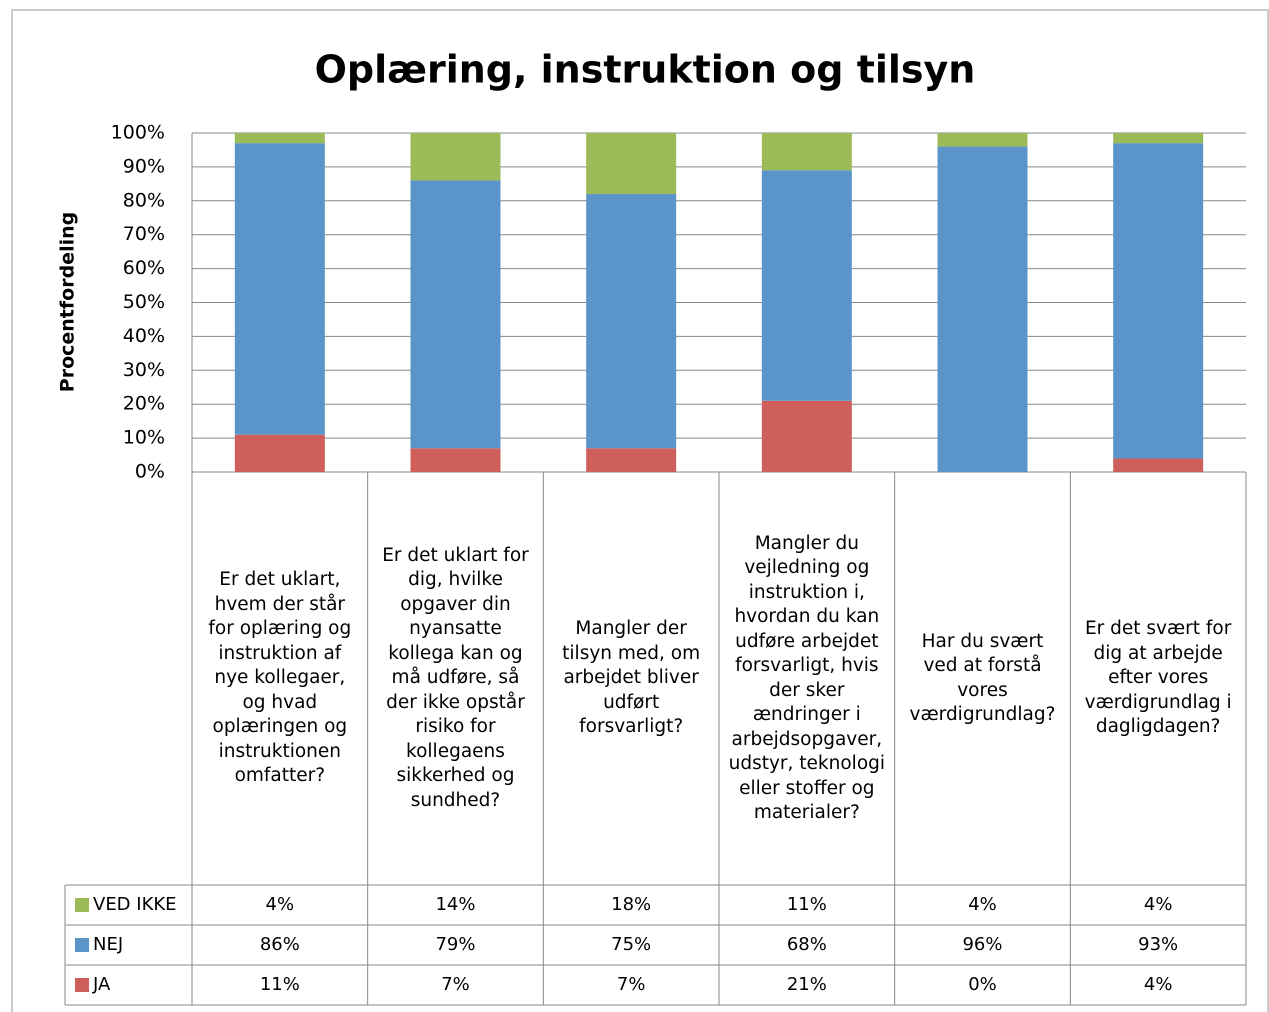 This screenshot has width=1269, height=1012. What do you see at coordinates (135, 904) in the screenshot?
I see `legend-label: VED IKKE` at bounding box center [135, 904].